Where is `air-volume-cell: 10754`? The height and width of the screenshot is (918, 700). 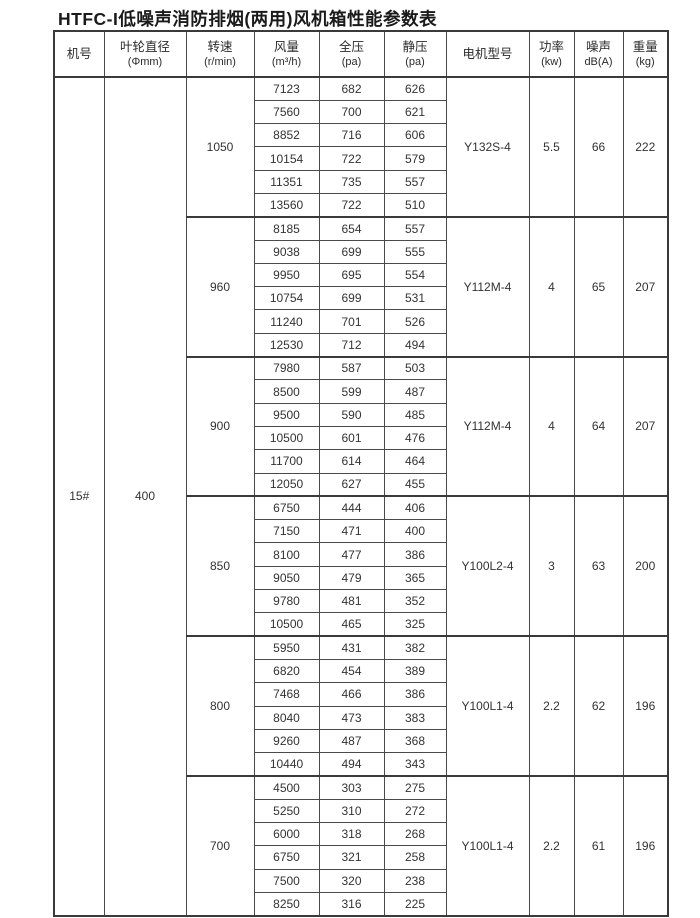 air-volume-cell: 10754 is located at coordinates (286, 298).